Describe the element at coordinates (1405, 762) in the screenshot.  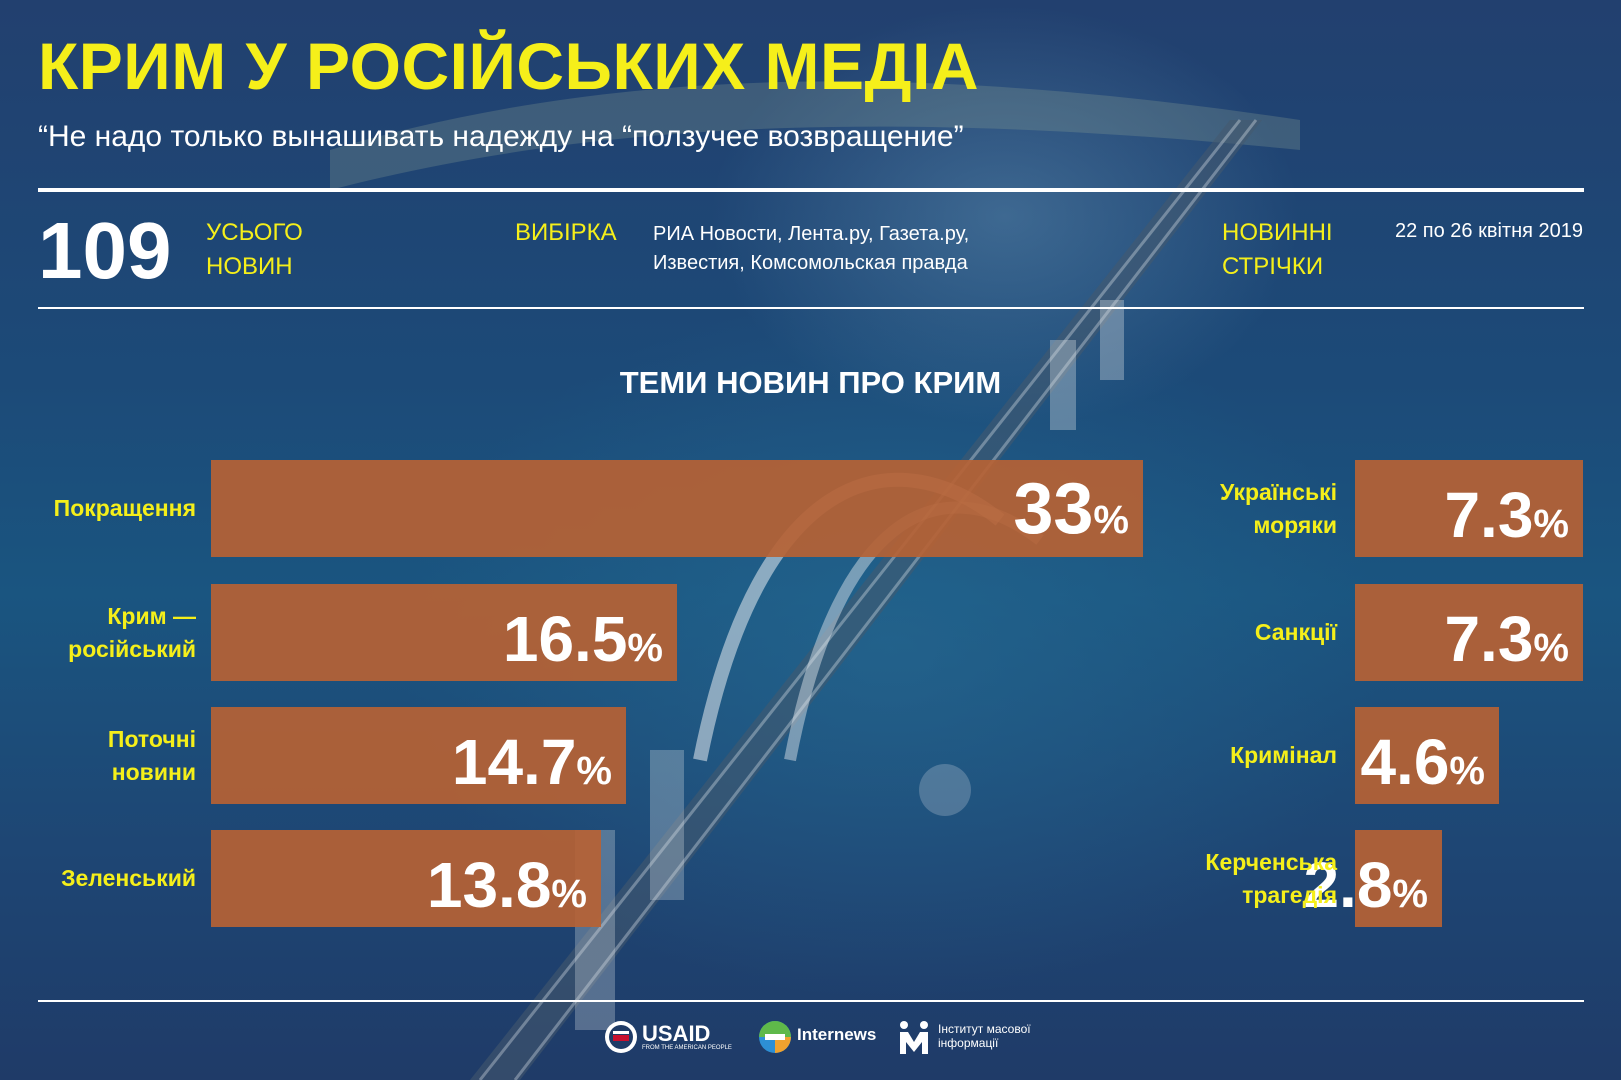
I see `bar-value-number: 4.6` at that location.